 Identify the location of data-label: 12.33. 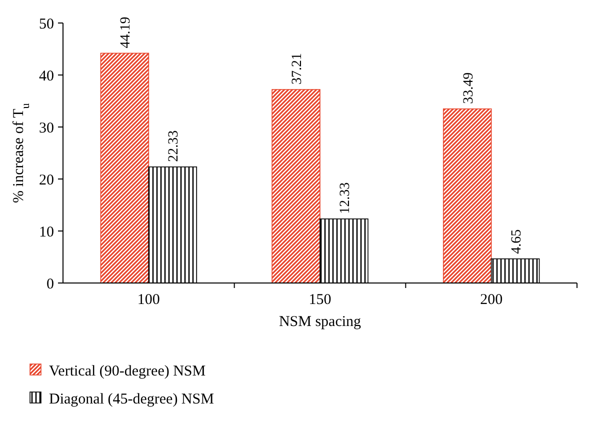
(345, 198).